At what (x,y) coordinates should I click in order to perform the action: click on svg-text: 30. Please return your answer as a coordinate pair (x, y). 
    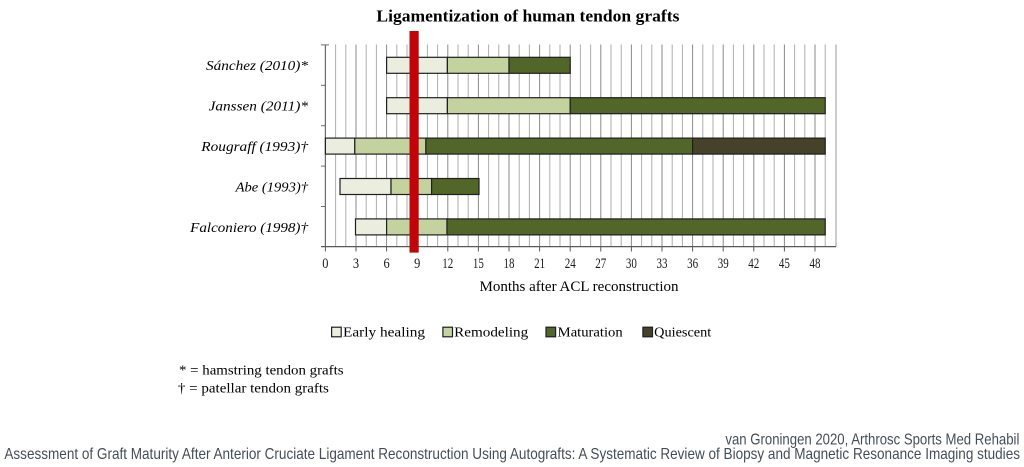
    Looking at the image, I should click on (631, 264).